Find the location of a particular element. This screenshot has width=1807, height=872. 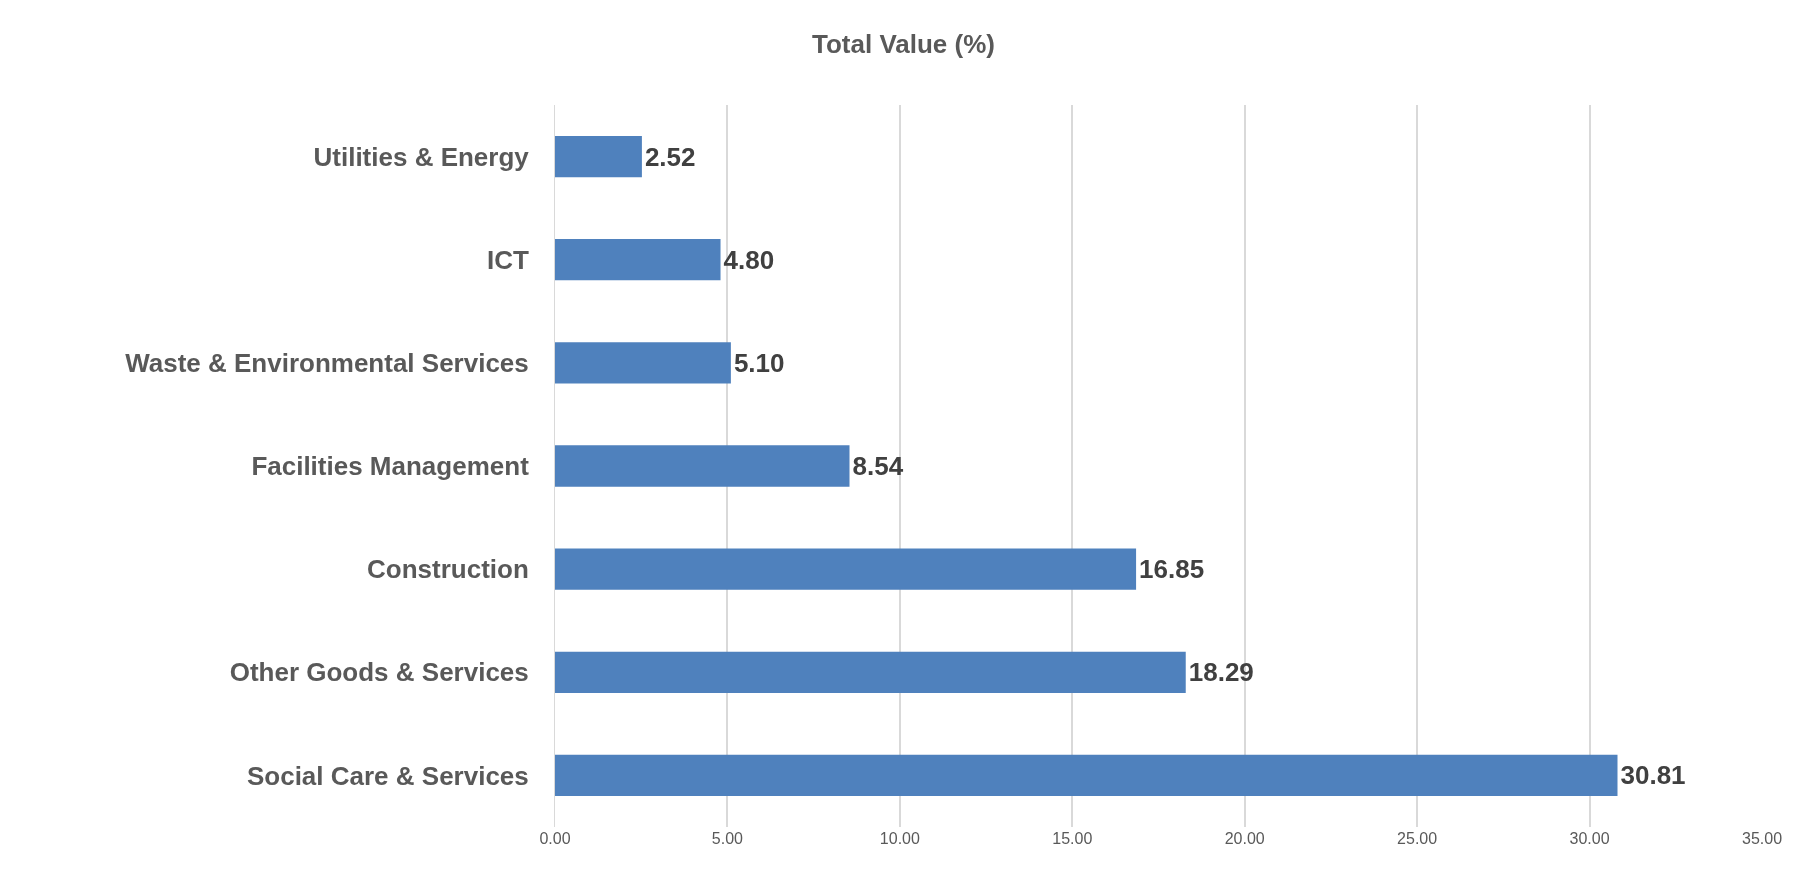

data-label: 16.85 is located at coordinates (1172, 569).